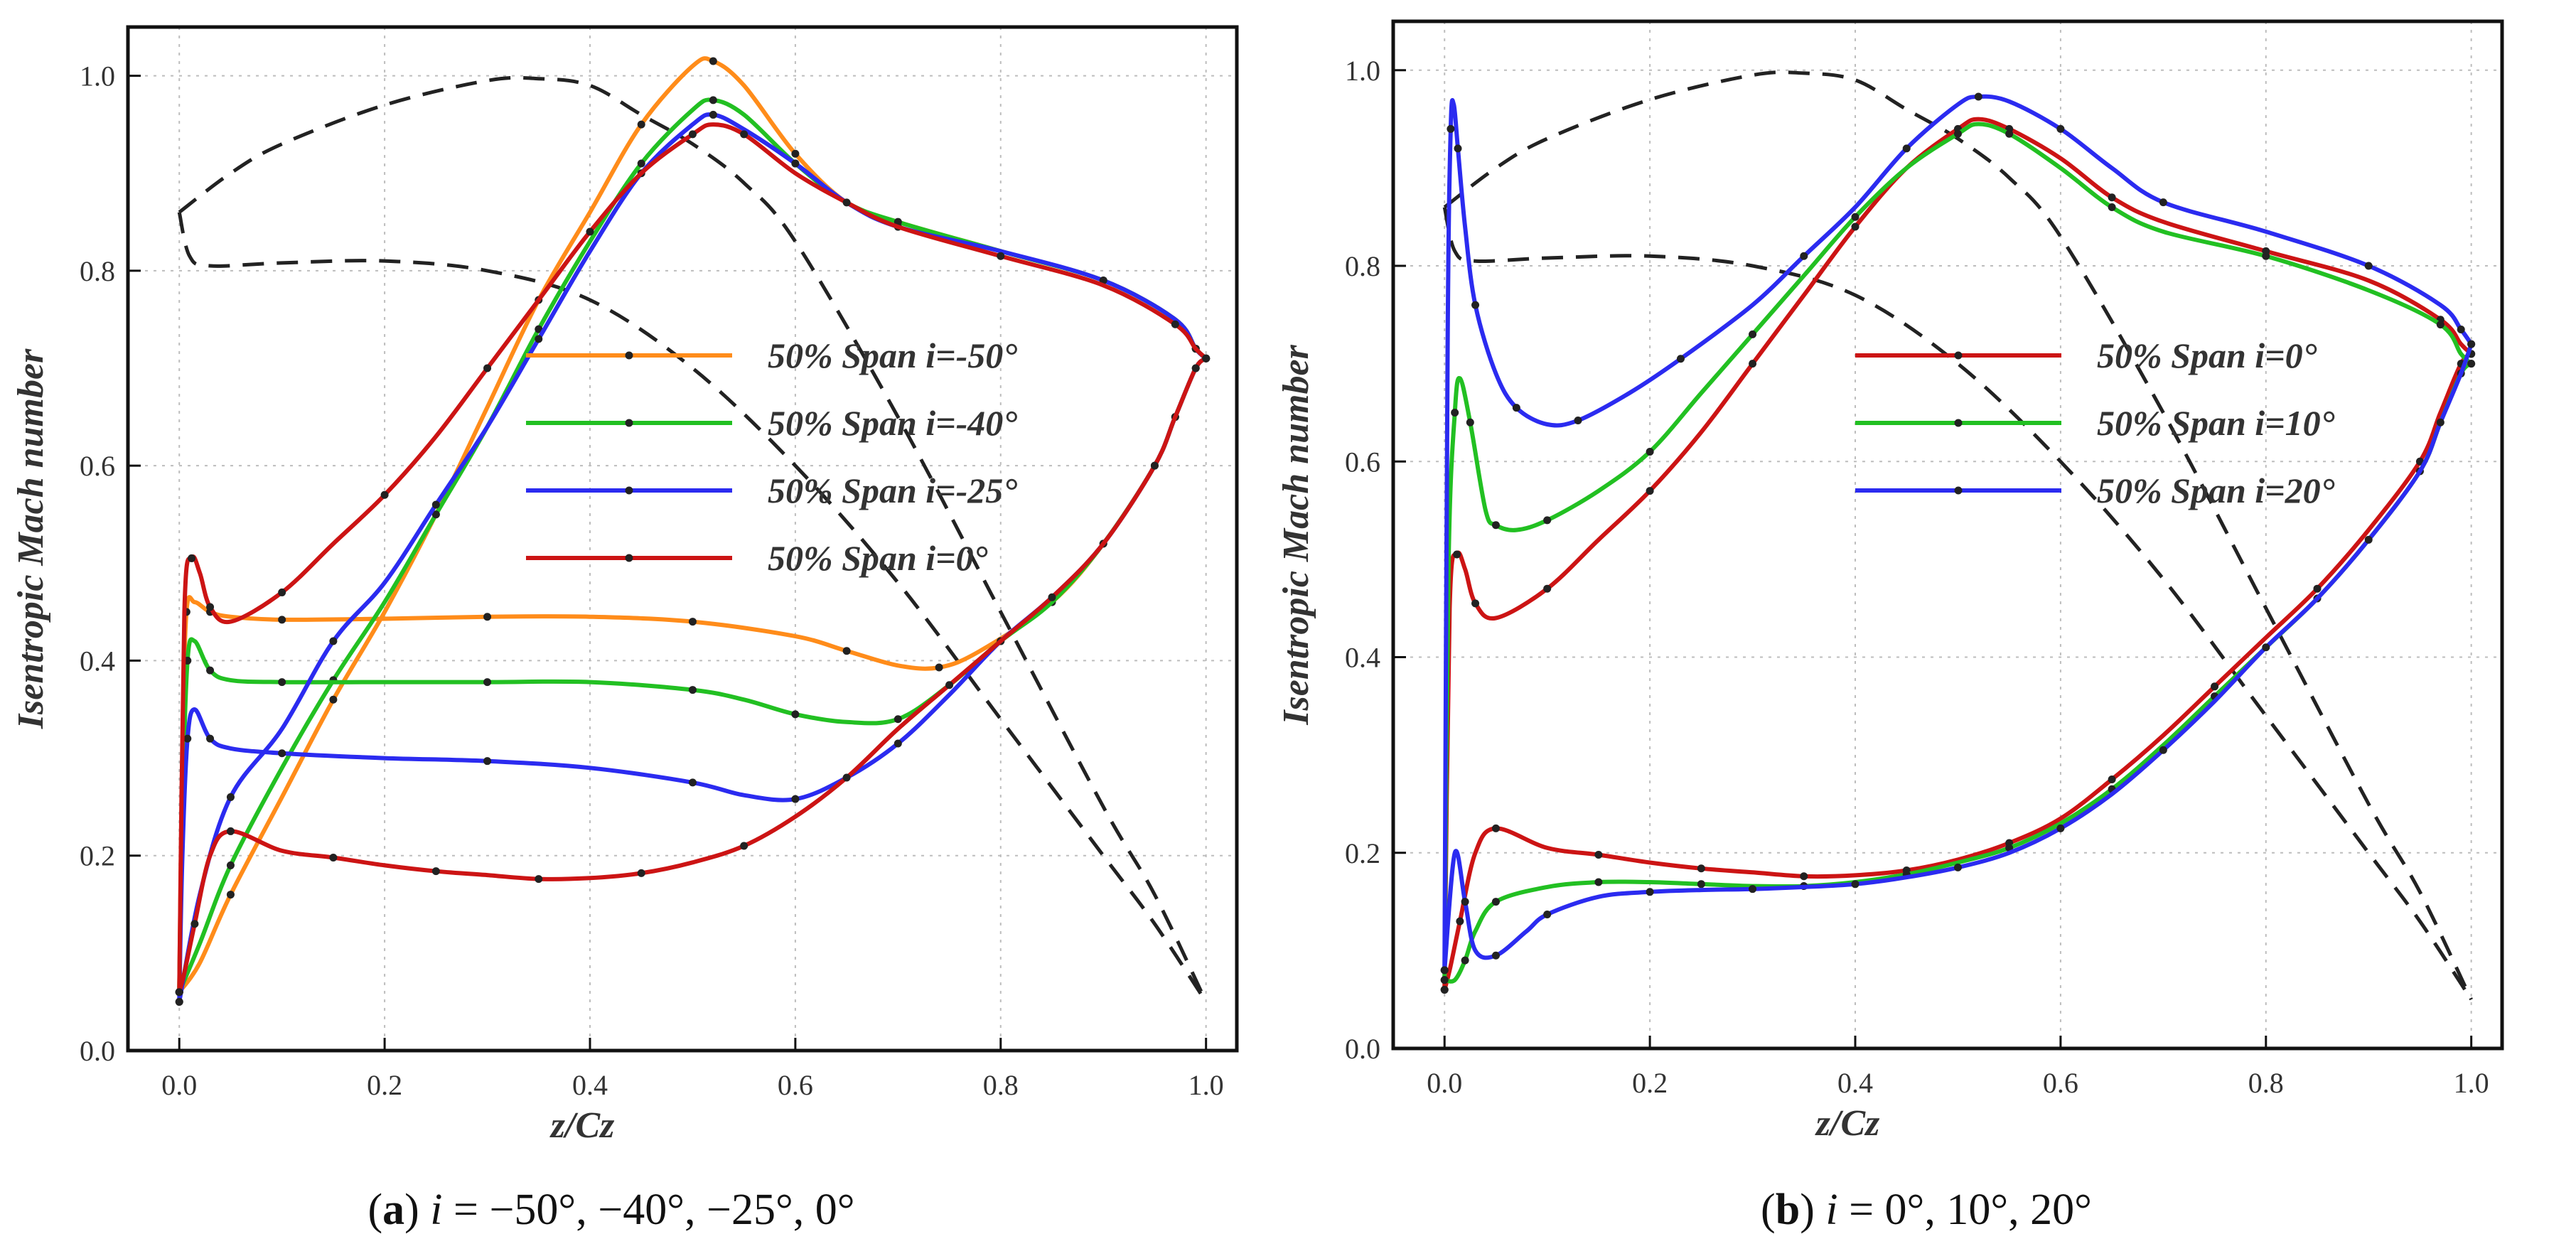 This screenshot has height=1256, width=2576. What do you see at coordinates (1812, 1210) in the screenshot?
I see `caption-rest: )` at bounding box center [1812, 1210].